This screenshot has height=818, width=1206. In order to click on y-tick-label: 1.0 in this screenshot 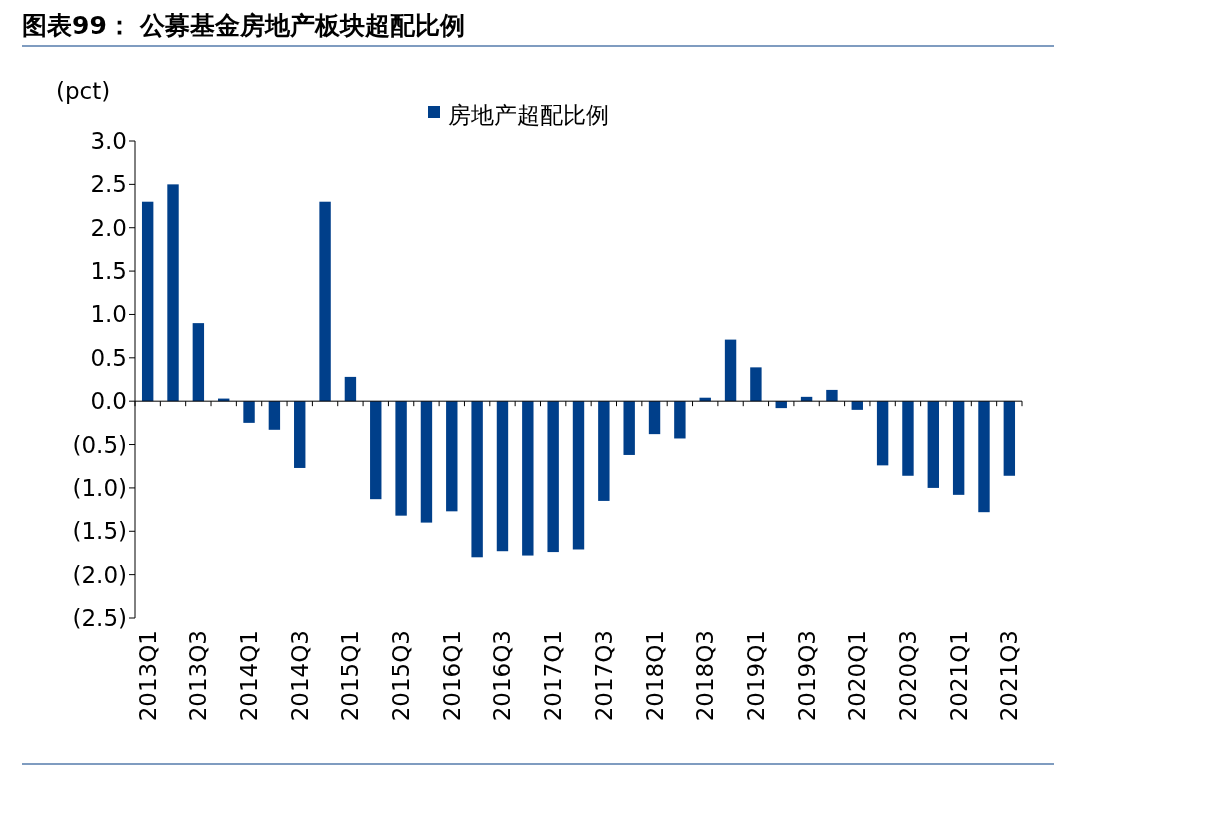, I will do `click(108, 314)`.